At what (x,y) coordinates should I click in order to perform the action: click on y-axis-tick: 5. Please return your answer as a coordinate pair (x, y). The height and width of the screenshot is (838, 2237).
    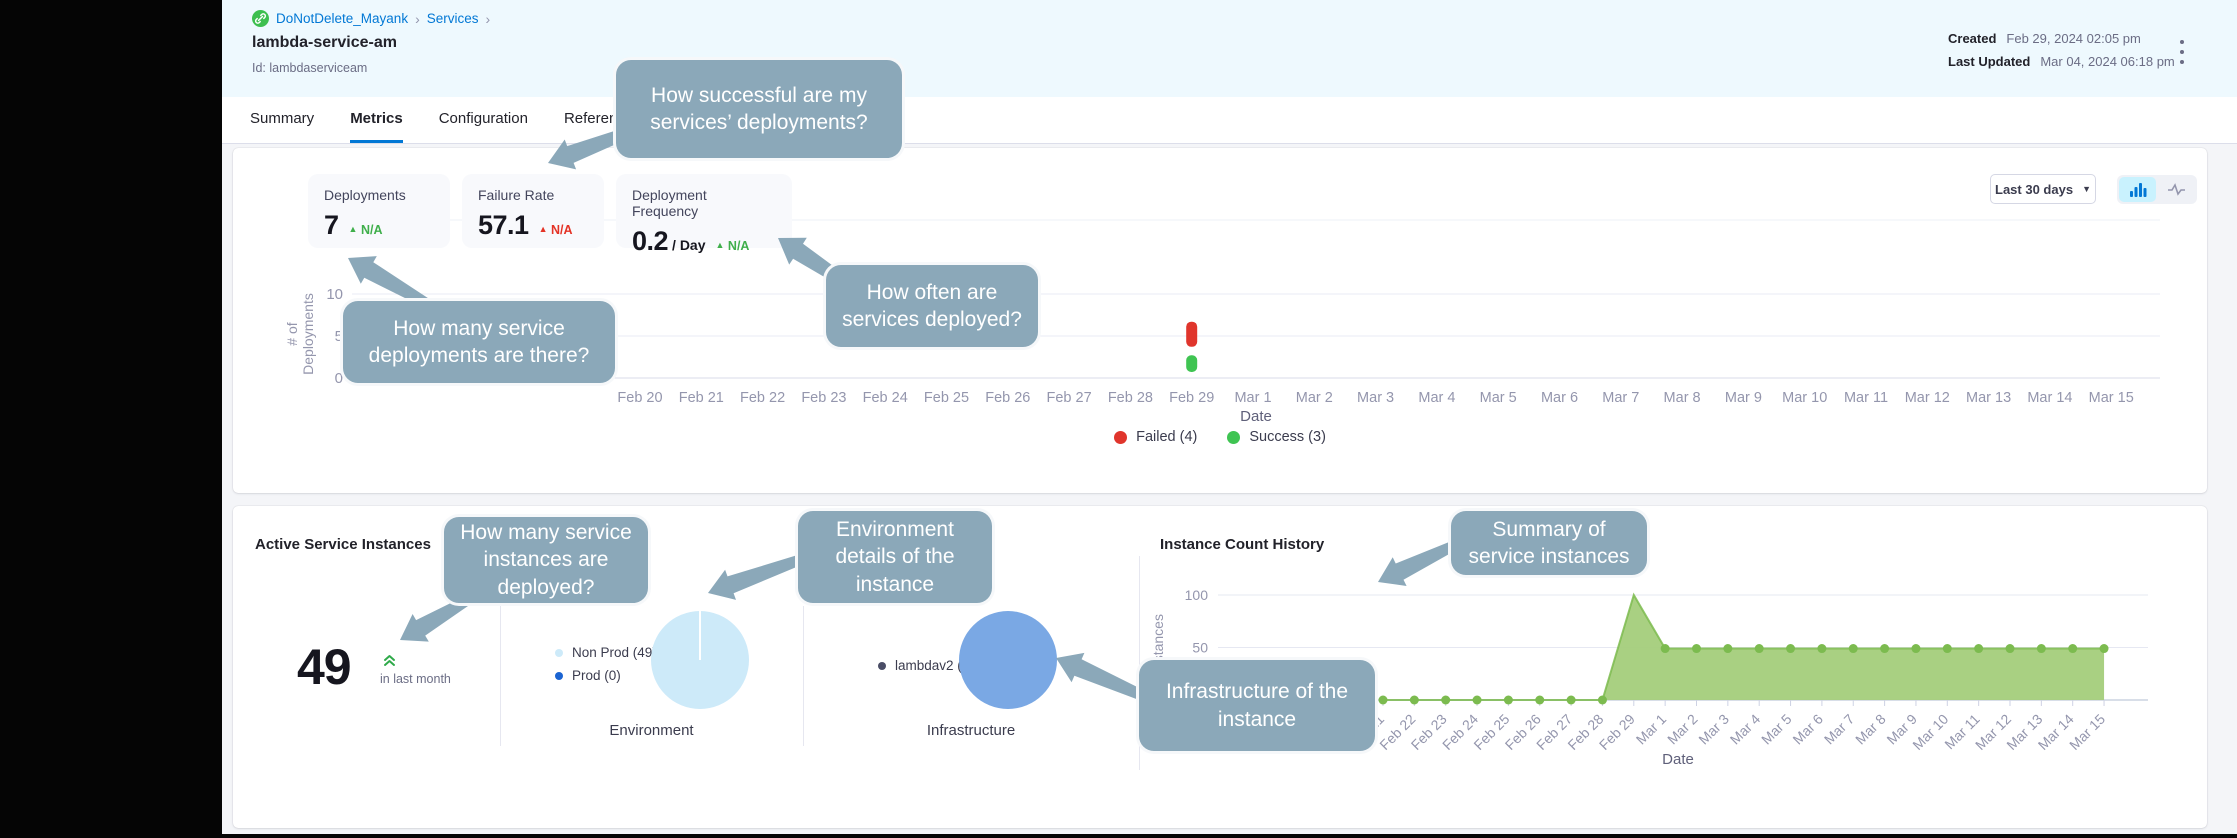
    Looking at the image, I should click on (339, 336).